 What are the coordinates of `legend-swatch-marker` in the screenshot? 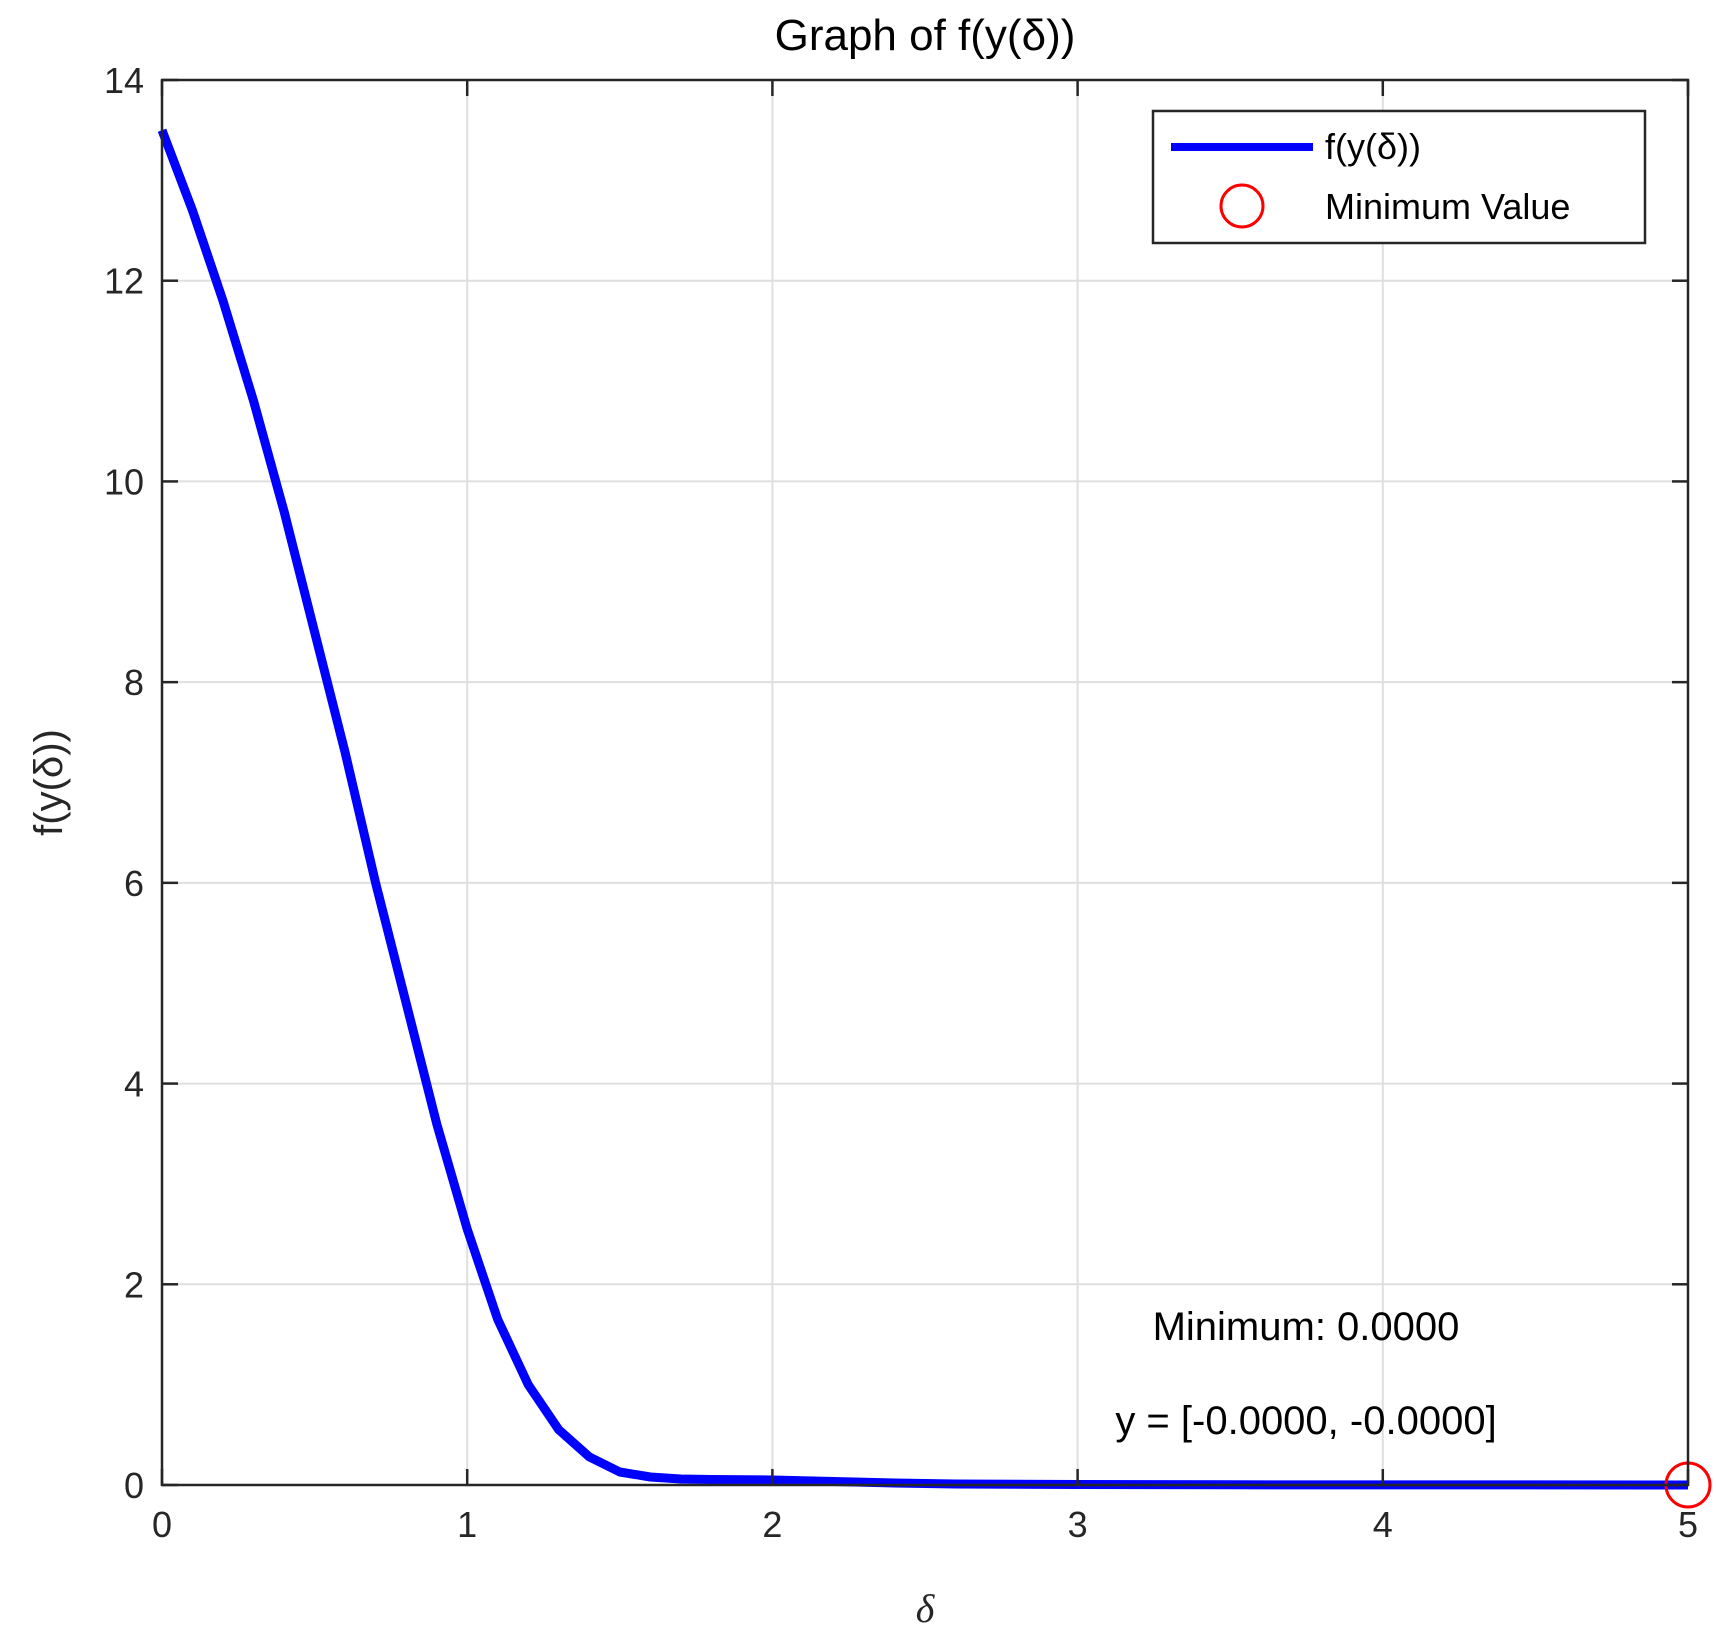 It's located at (1242, 206).